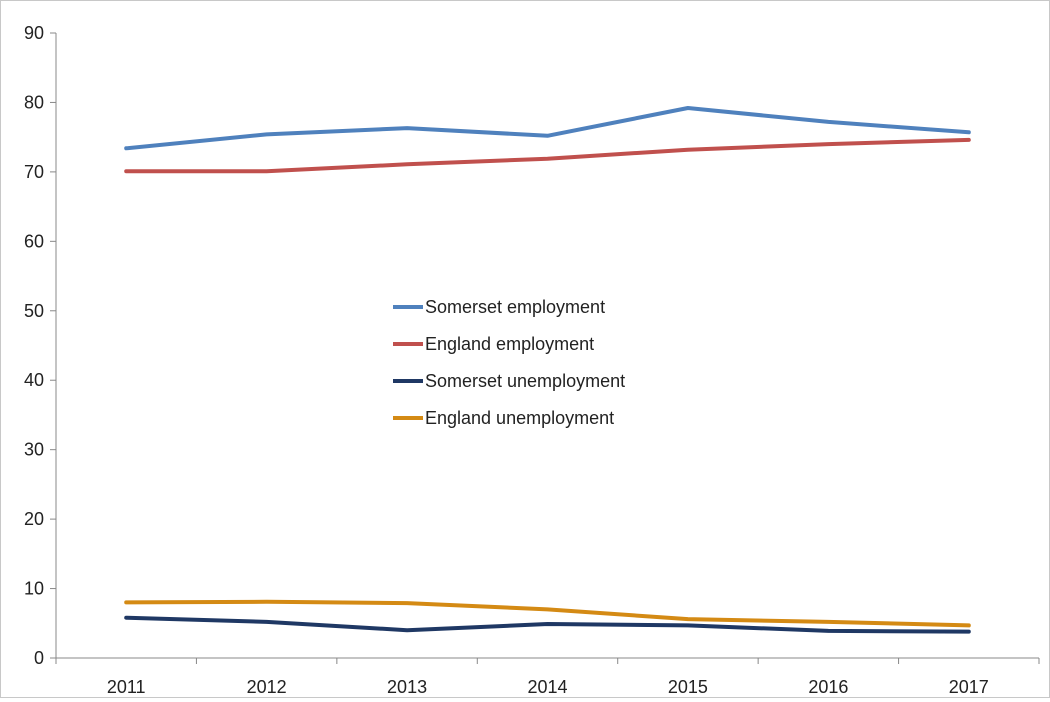 The height and width of the screenshot is (702, 1050). I want to click on x-tick-label: 2014, so click(547, 687).